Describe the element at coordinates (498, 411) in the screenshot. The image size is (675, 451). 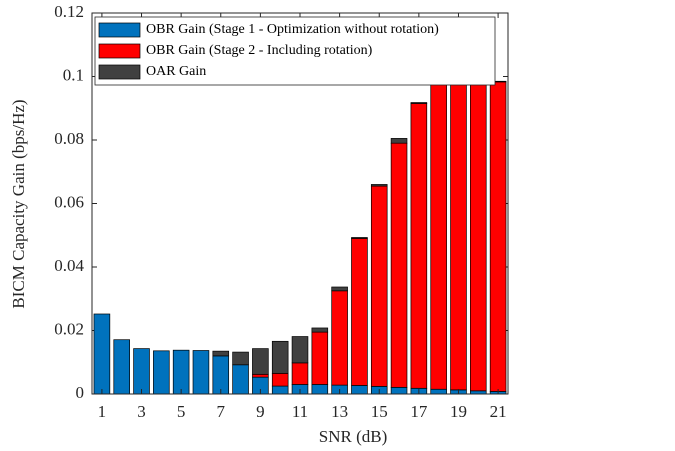
I see `x-tick-label: 21` at that location.